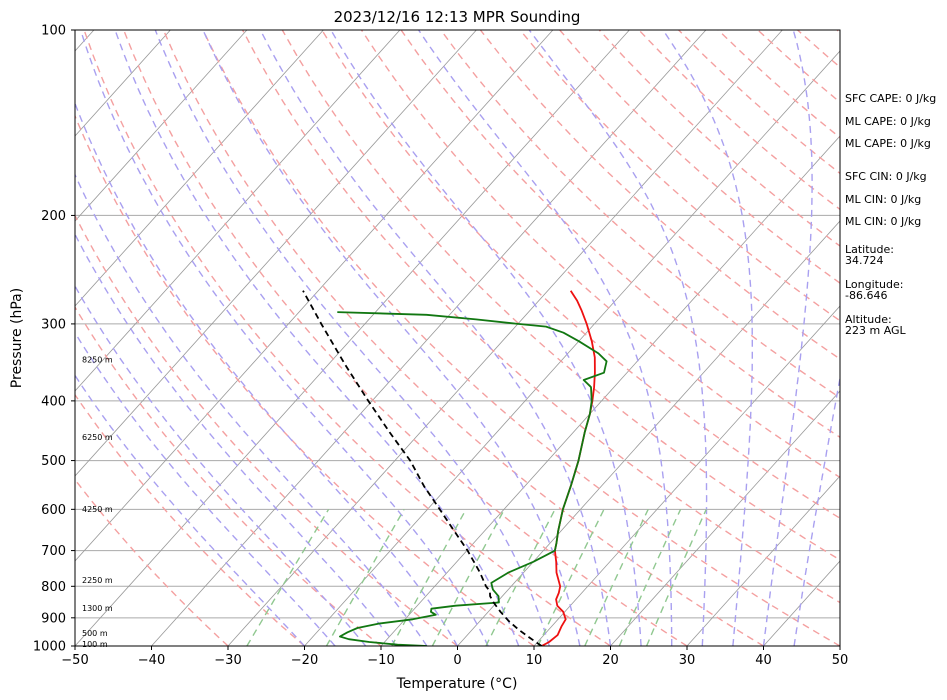  I want to click on temperature-profile-line, so click(568, 468).